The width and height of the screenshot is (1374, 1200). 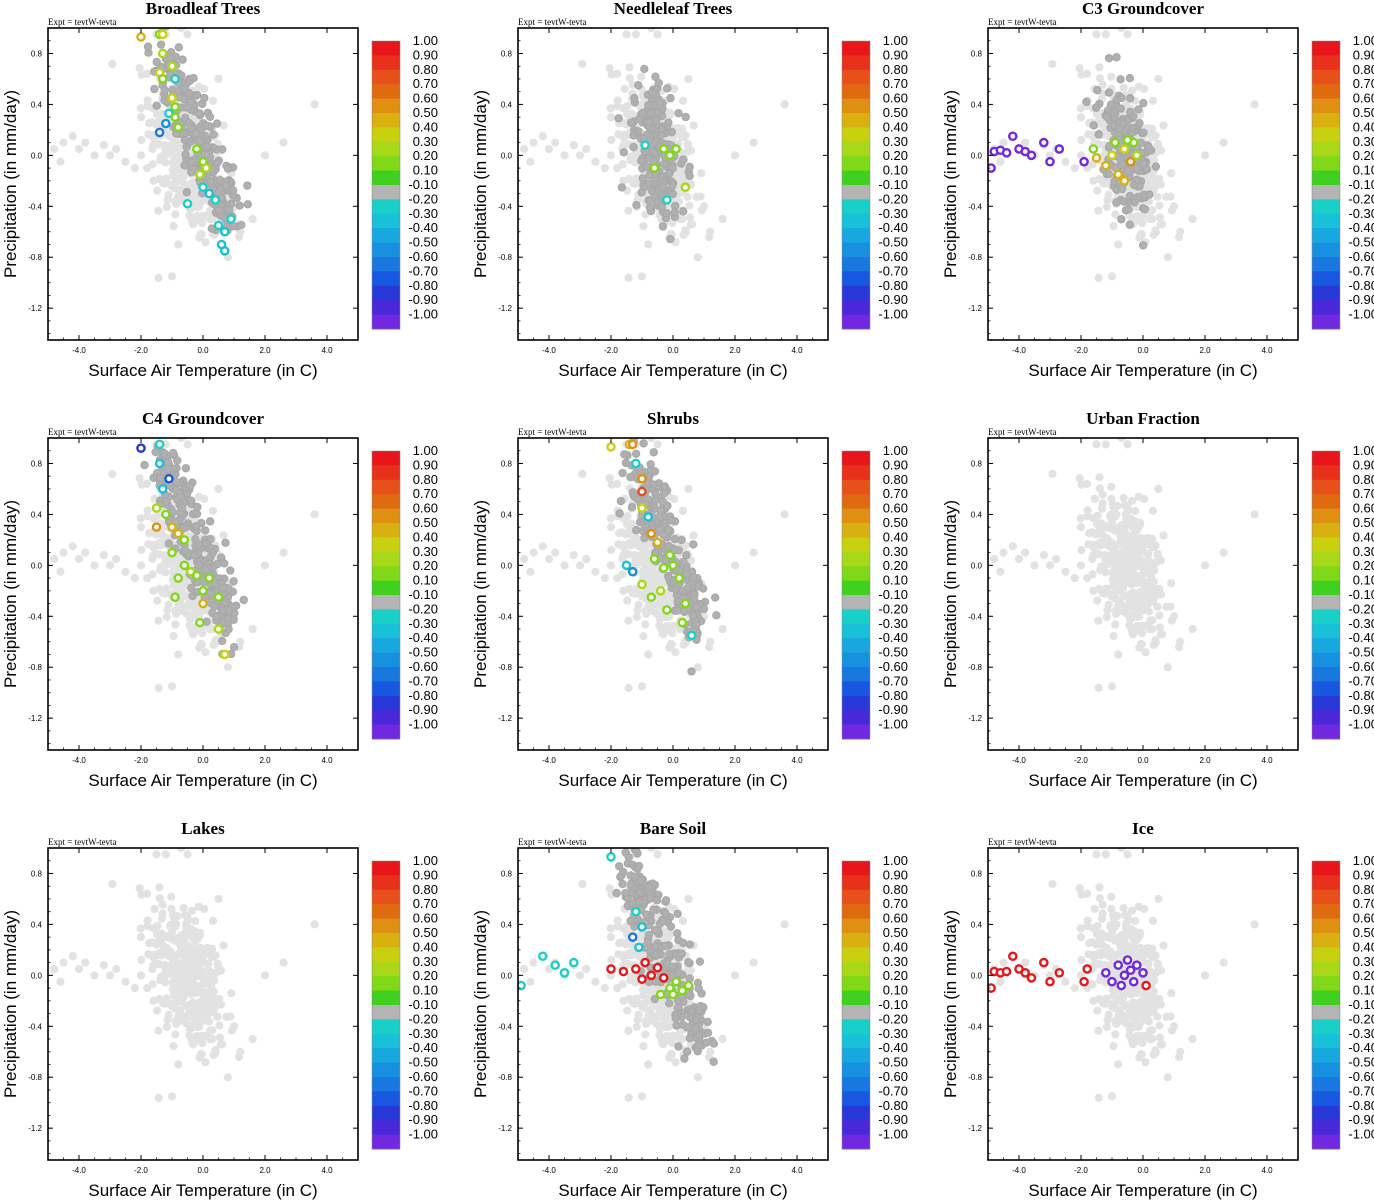 I want to click on colorbar-label: -0.70, so click(x=423, y=270).